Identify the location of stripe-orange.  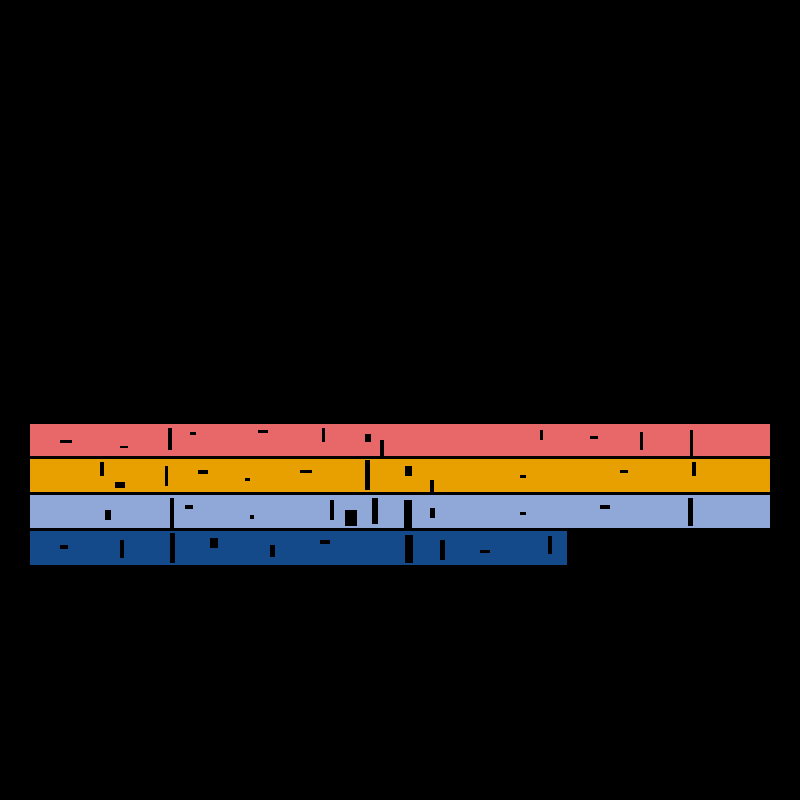
(400, 475).